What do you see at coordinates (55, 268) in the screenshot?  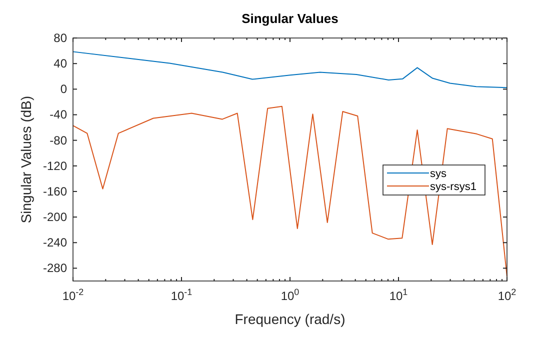 I see `y-tick-label: -280` at bounding box center [55, 268].